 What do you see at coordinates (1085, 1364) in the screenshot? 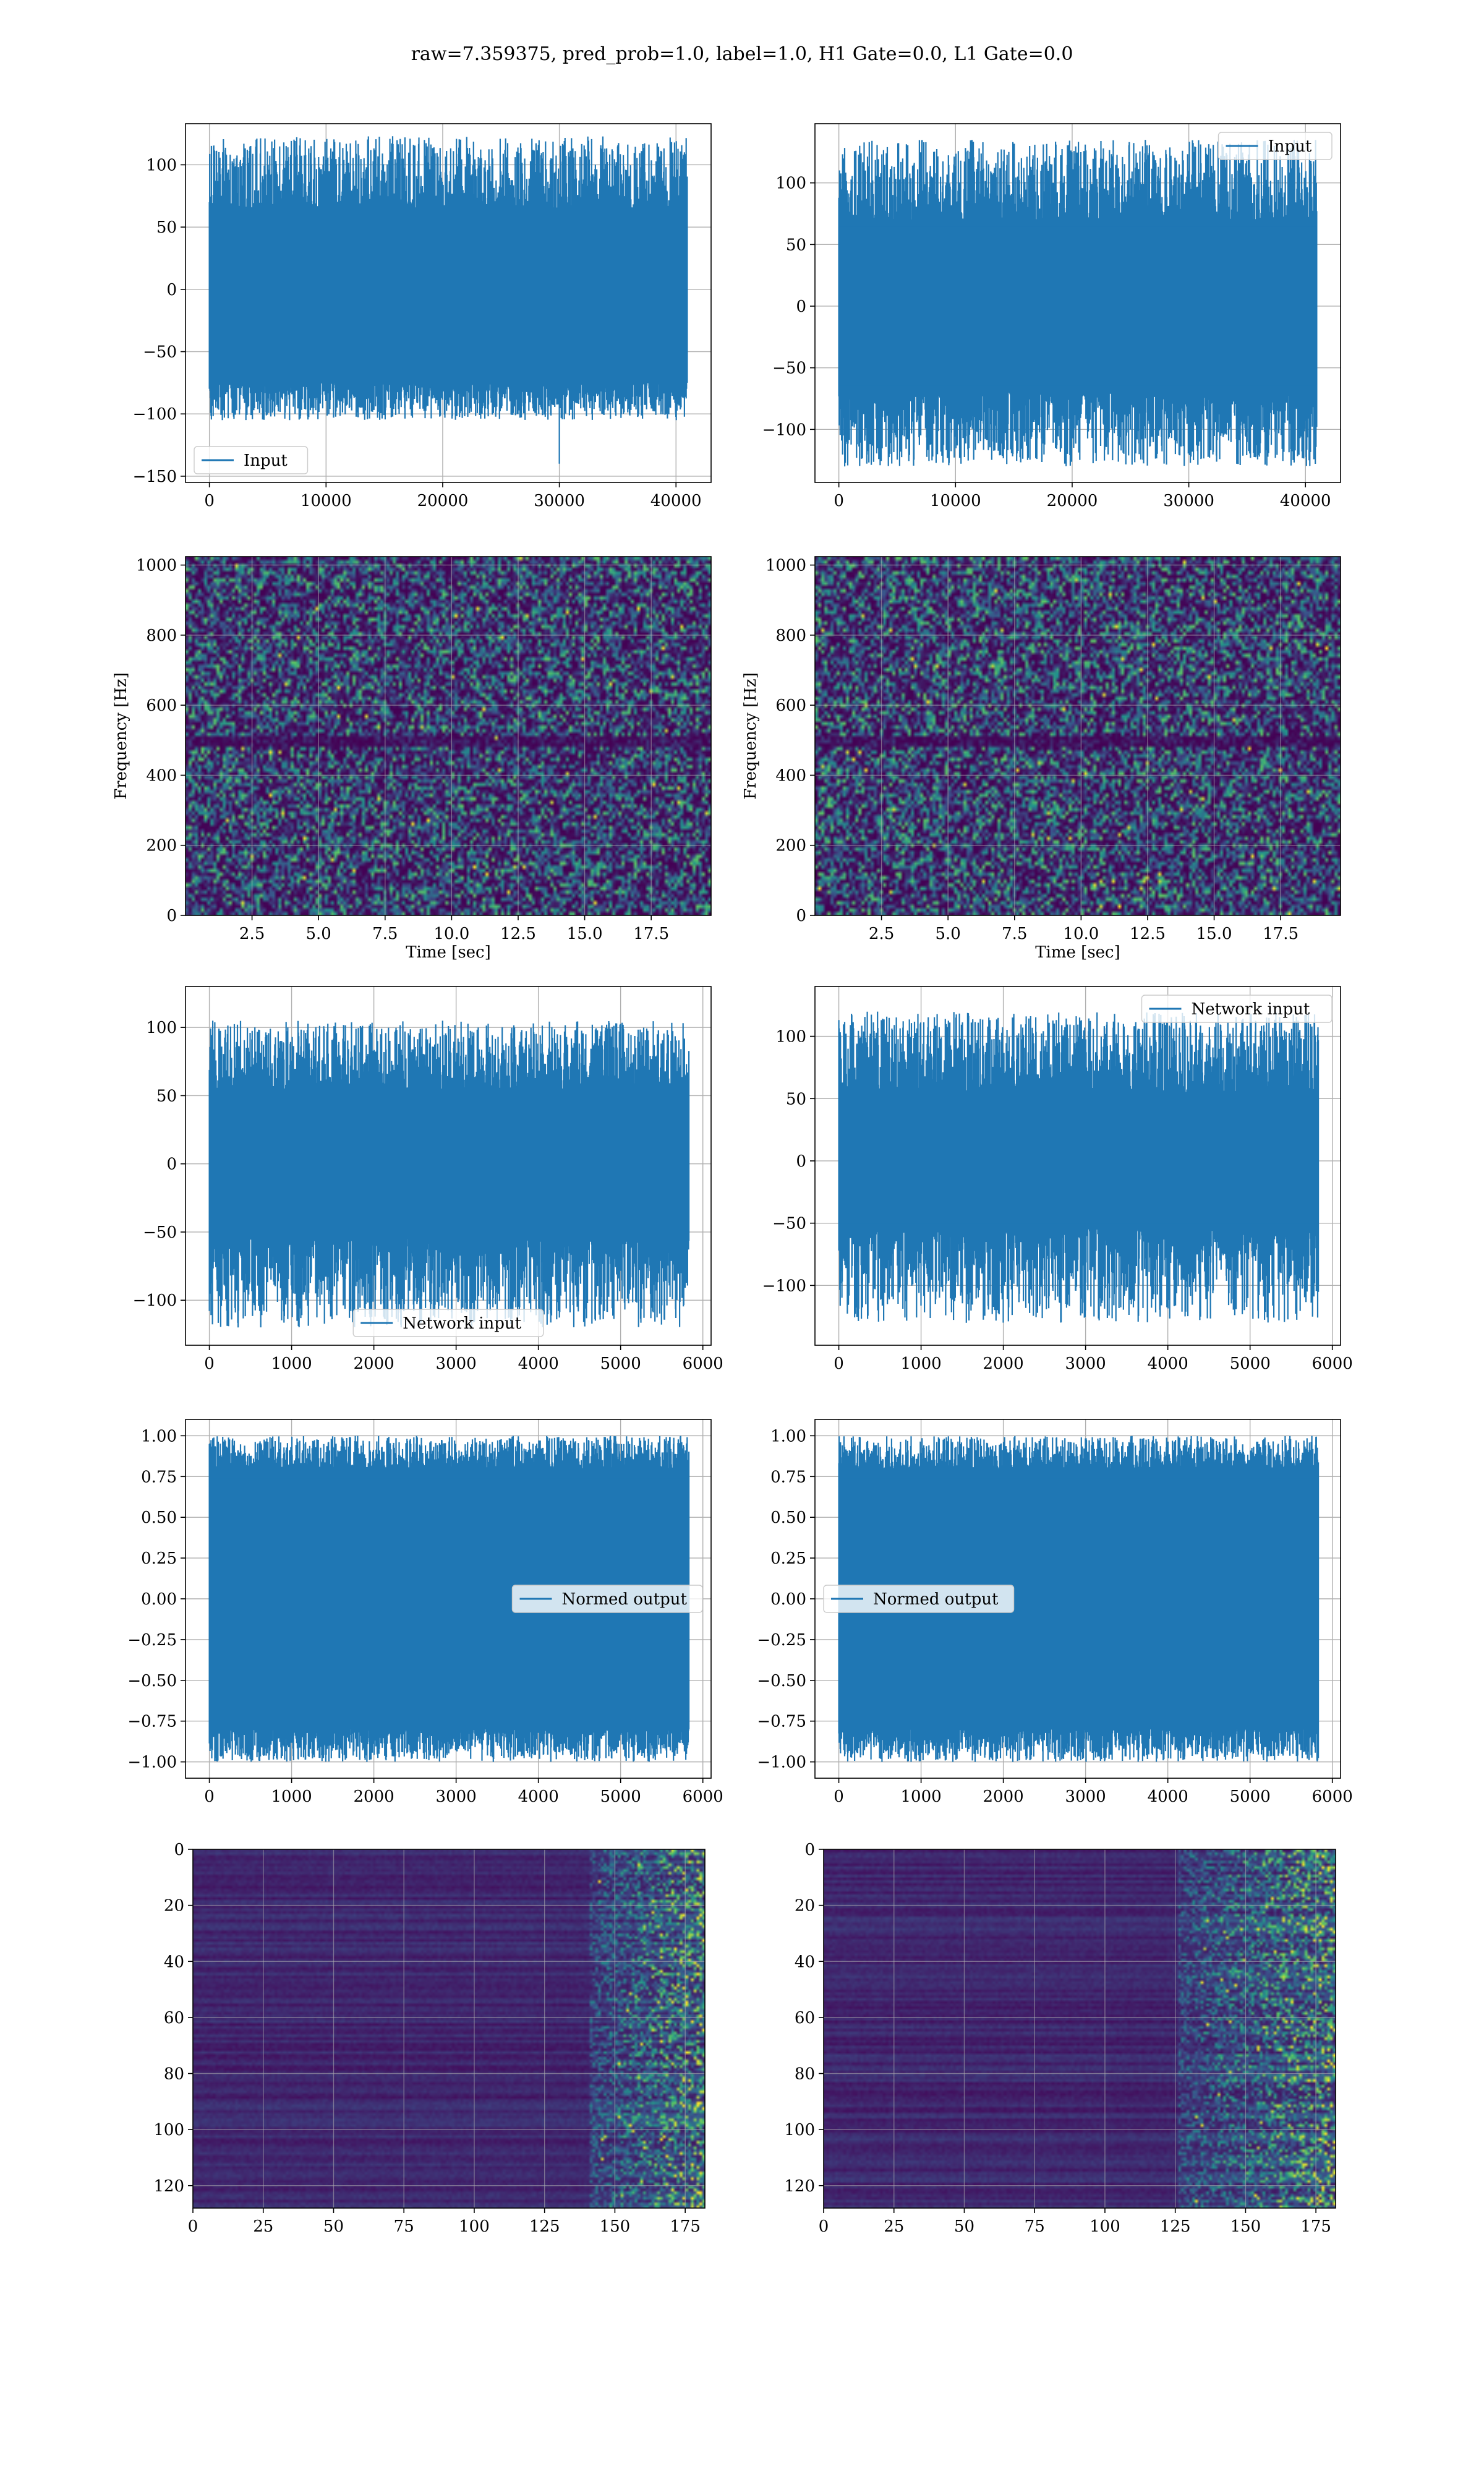
I see `l1-network-input-xtick-label-3: 3000` at bounding box center [1085, 1364].